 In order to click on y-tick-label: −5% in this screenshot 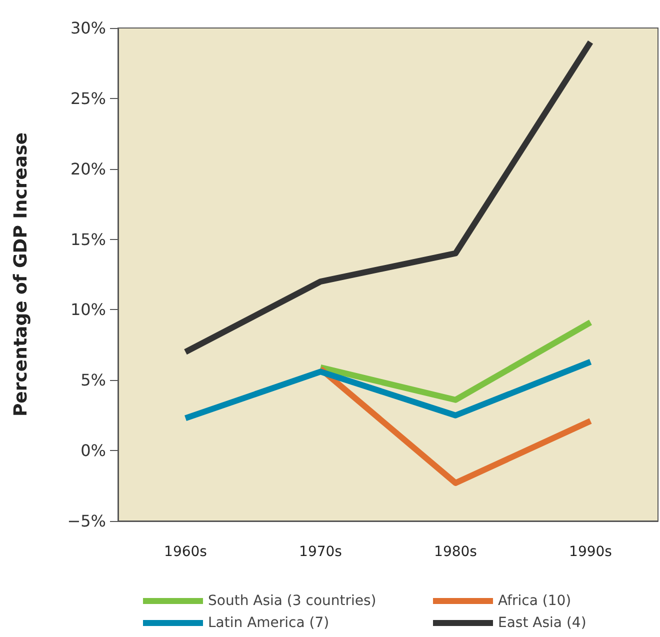, I will do `click(86, 521)`.